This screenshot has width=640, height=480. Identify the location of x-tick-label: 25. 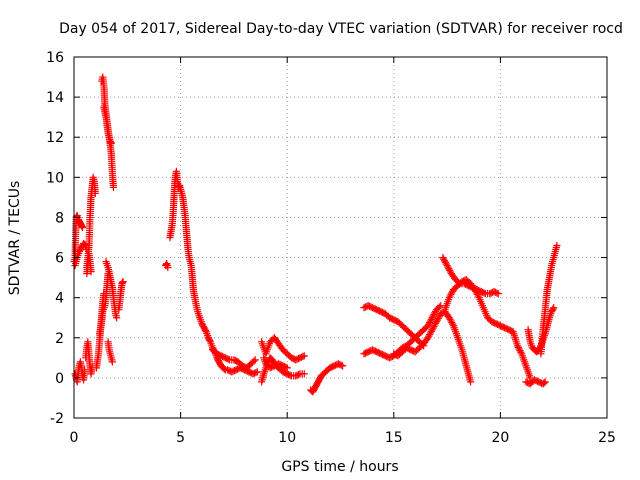
(607, 438).